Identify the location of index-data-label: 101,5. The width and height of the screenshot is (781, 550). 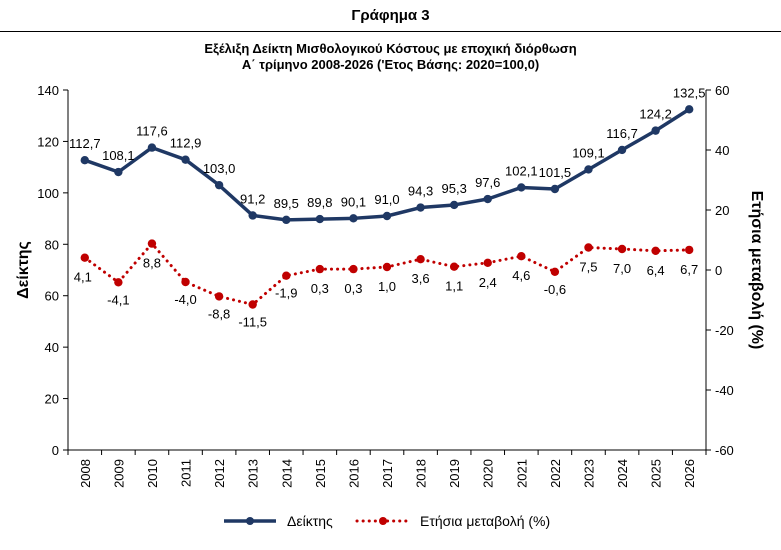
(555, 172).